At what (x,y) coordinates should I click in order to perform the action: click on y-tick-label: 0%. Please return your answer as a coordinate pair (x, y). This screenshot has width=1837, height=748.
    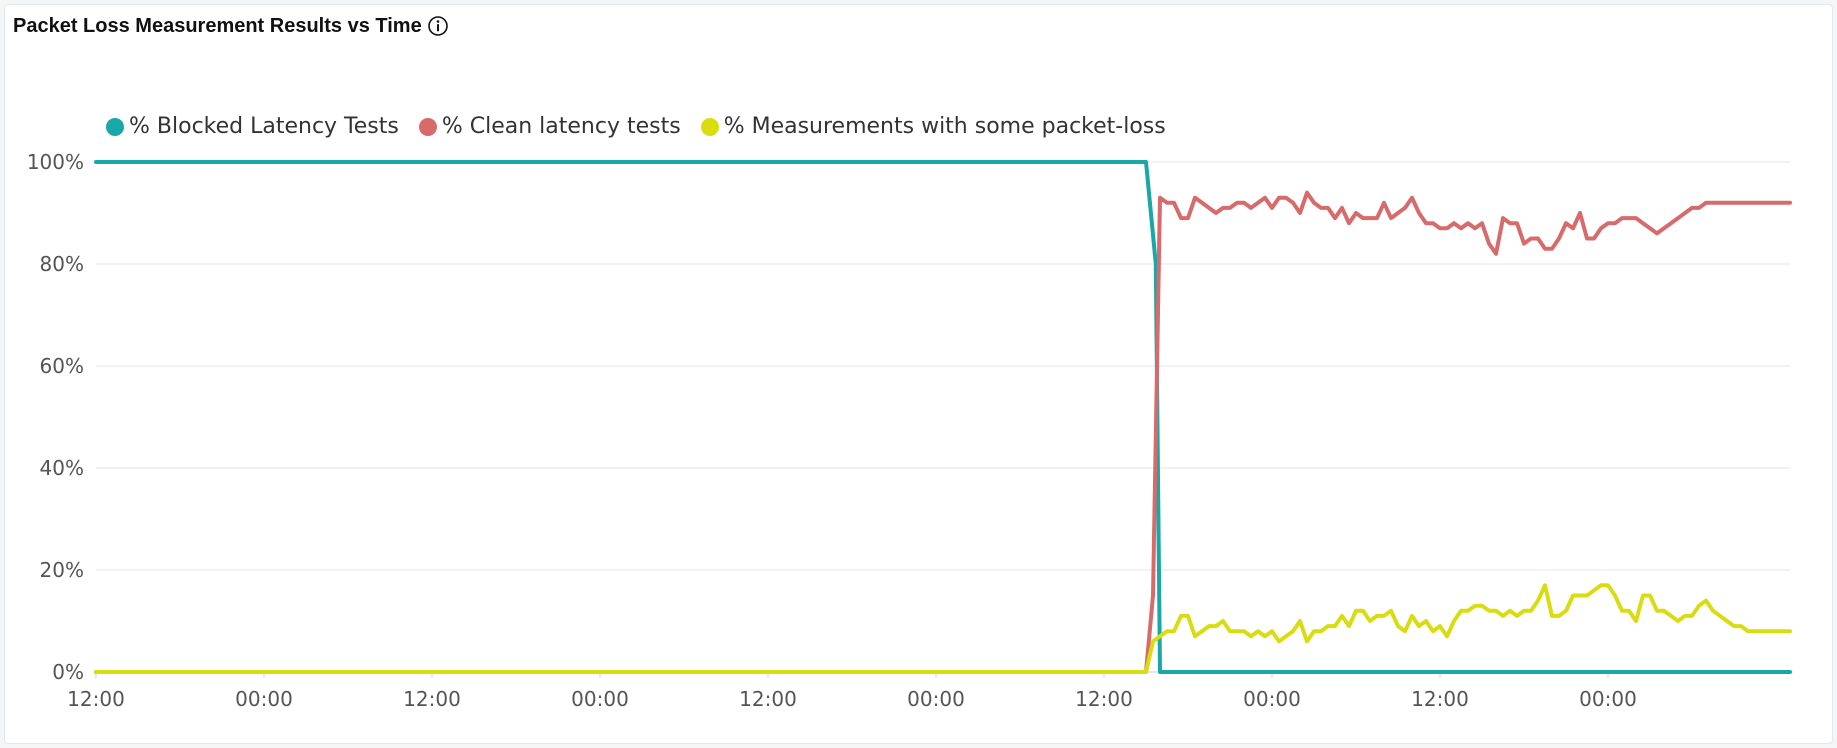
    Looking at the image, I should click on (68, 672).